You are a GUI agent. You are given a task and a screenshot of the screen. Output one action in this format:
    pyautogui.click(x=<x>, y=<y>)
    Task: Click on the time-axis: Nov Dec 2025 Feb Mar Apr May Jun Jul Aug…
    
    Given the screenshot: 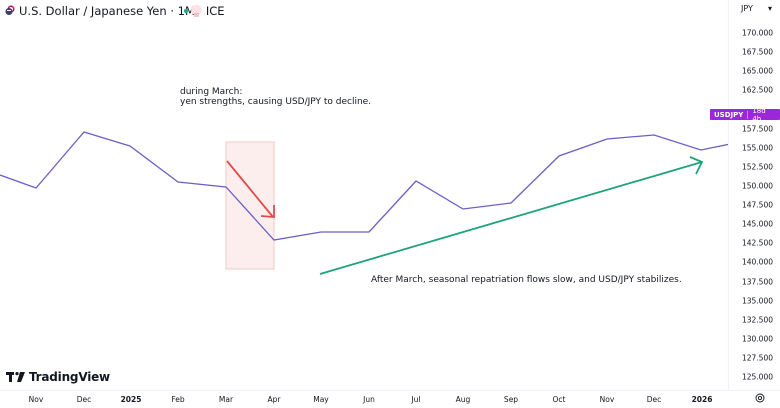 What is the action you would take?
    pyautogui.click(x=390, y=399)
    